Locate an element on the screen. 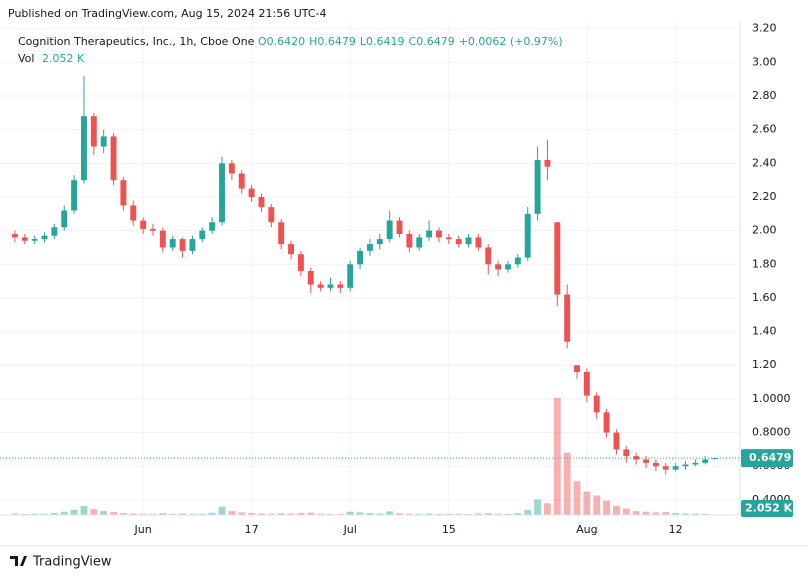  y-tick-label: 2.80 is located at coordinates (764, 95).